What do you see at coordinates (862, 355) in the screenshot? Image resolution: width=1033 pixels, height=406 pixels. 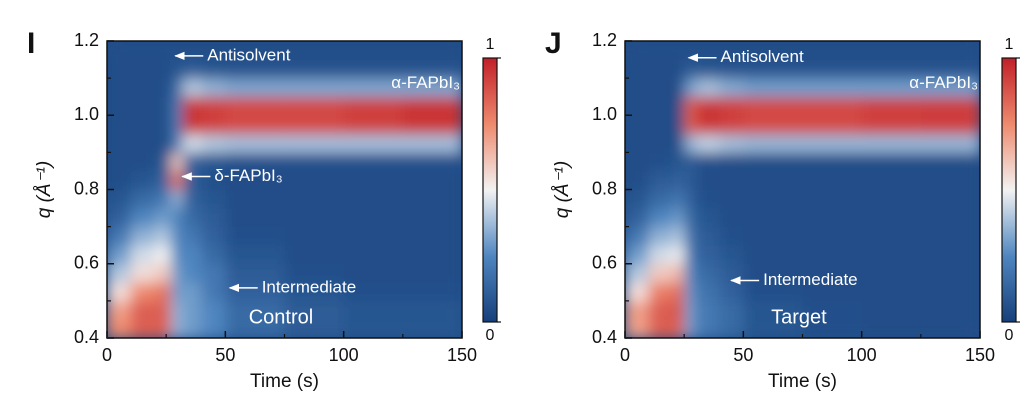 I see `x-tick-label: 100` at bounding box center [862, 355].